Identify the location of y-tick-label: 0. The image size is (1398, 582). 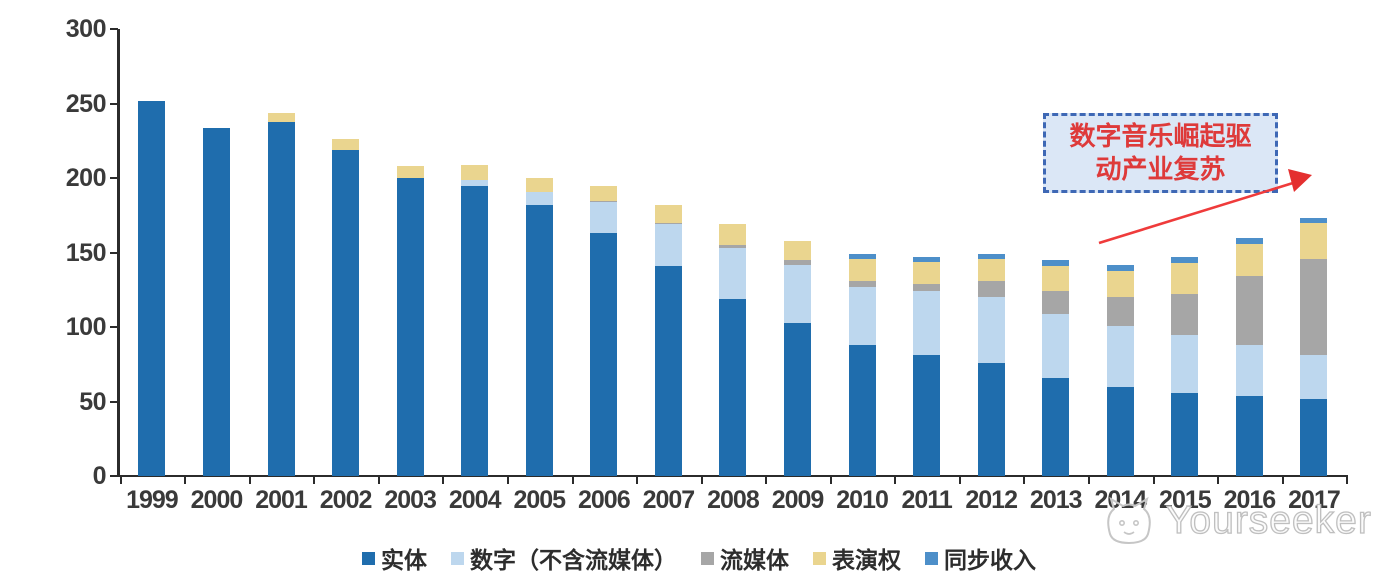
(99, 476).